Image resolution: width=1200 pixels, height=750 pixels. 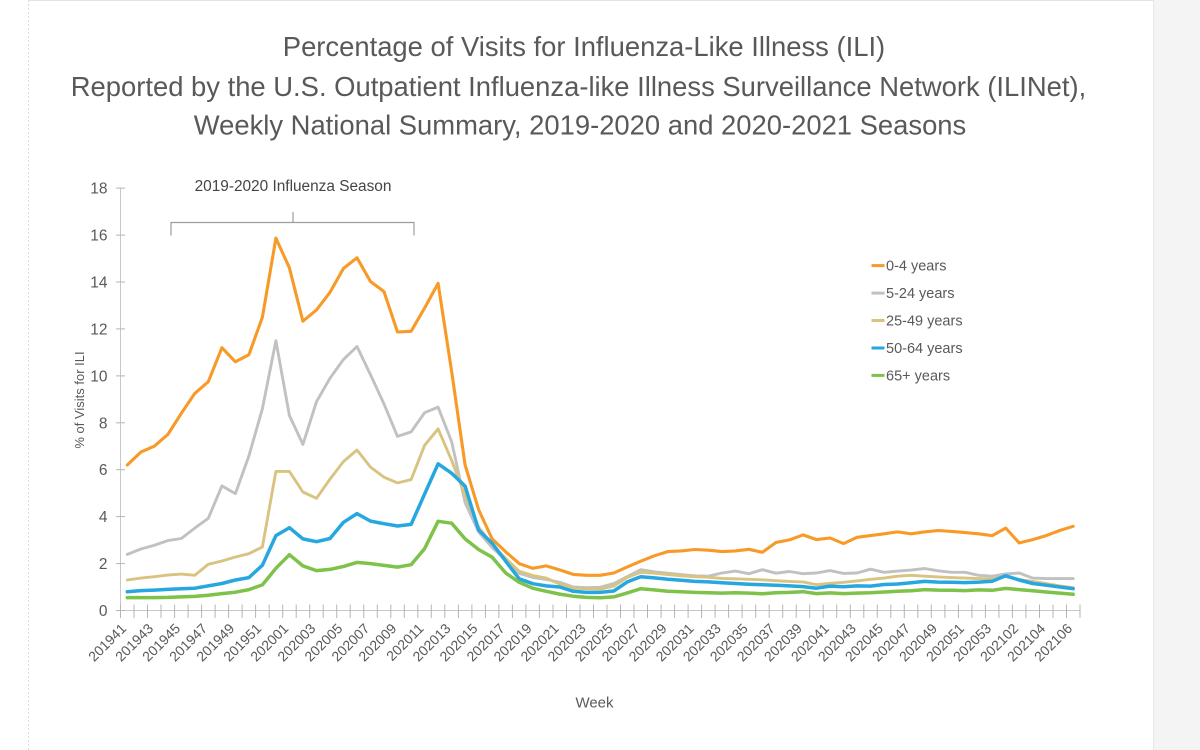 I want to click on svg-text: 10, so click(x=99, y=376).